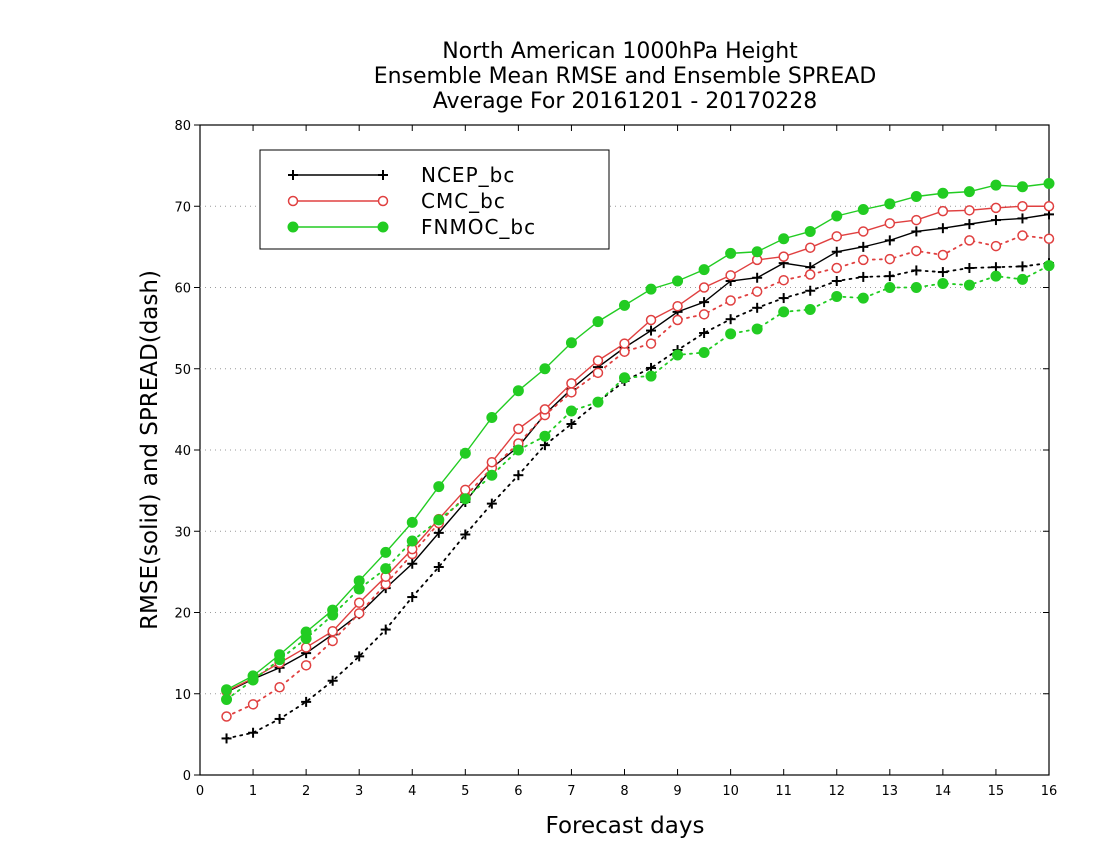 The image size is (1100, 850). What do you see at coordinates (187, 776) in the screenshot?
I see `y-tick-label: 0` at bounding box center [187, 776].